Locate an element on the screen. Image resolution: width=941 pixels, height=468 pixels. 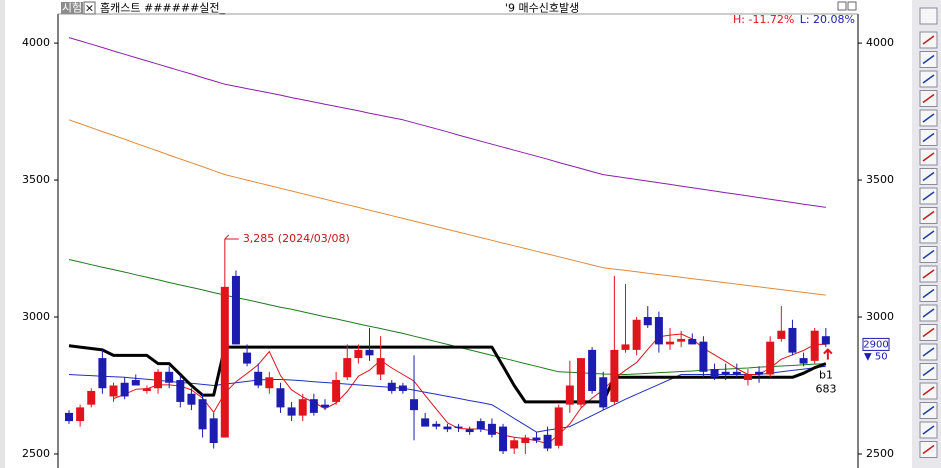
change-label: ▼ 50 is located at coordinates (876, 356).